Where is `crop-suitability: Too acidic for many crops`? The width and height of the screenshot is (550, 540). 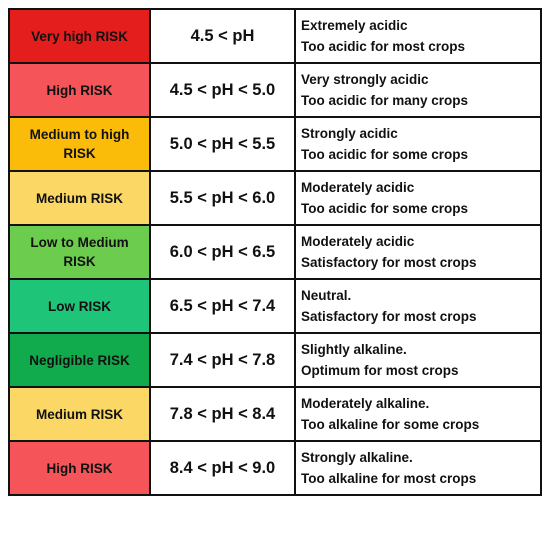
crop-suitability: Too acidic for many crops is located at coordinates (385, 100).